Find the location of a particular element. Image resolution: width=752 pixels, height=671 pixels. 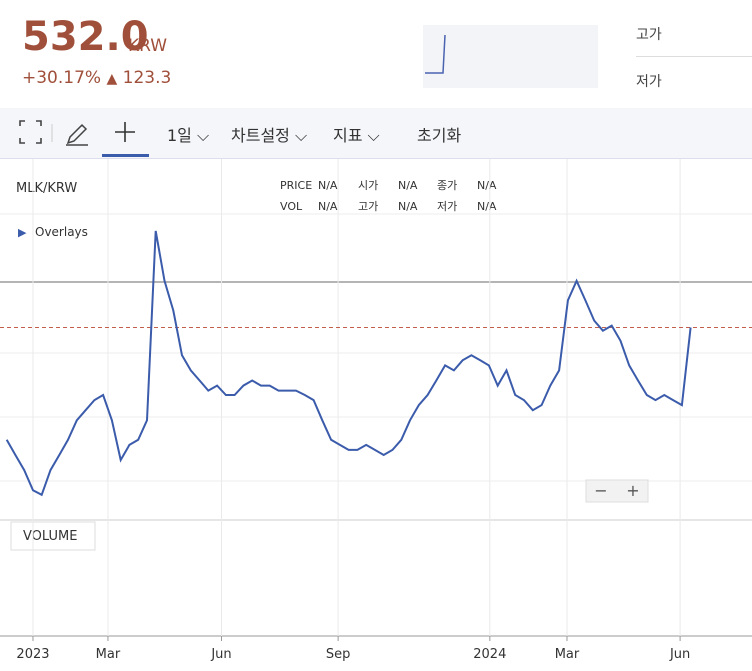

last-price: 532.0 is located at coordinates (85, 37).